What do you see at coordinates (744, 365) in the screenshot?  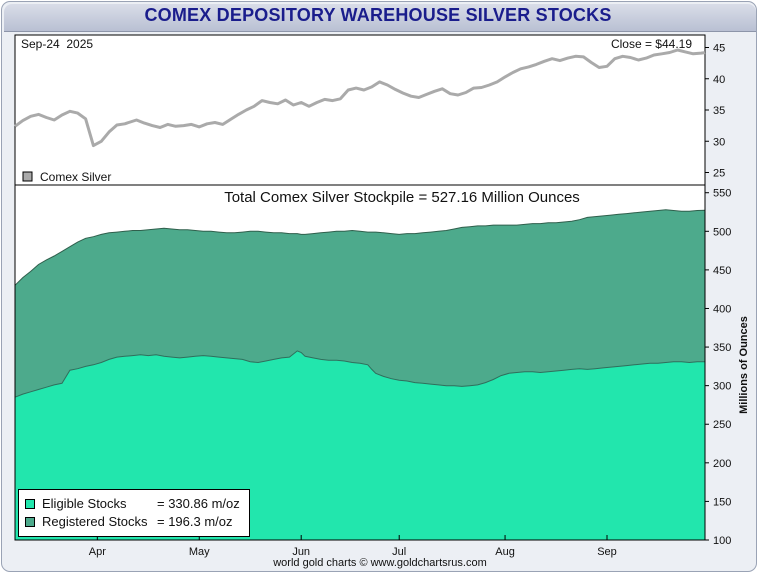 I see `y-axis-label: Millions of Ounces` at bounding box center [744, 365].